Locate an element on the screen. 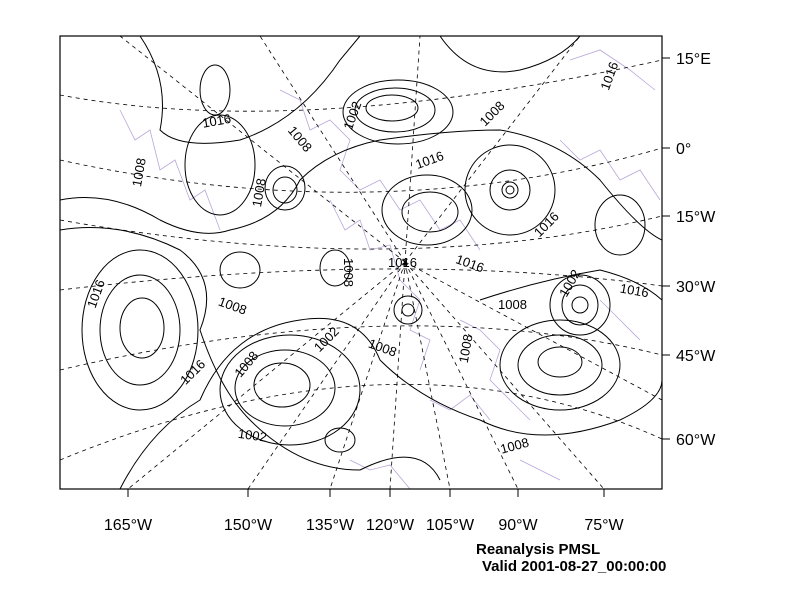  x-tick-label: 135°W is located at coordinates (330, 525).